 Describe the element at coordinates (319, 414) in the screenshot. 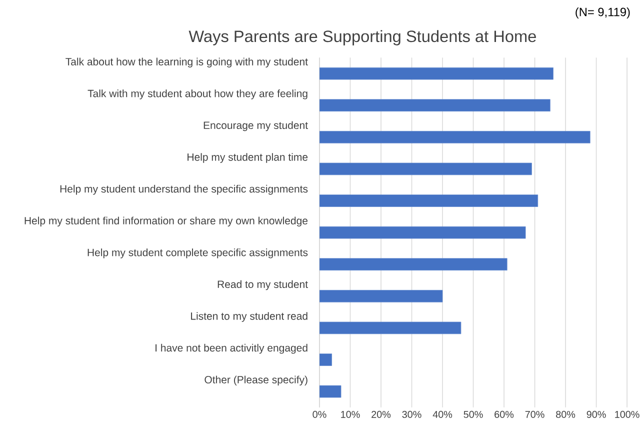

I see `x-tick-label: 0%` at that location.